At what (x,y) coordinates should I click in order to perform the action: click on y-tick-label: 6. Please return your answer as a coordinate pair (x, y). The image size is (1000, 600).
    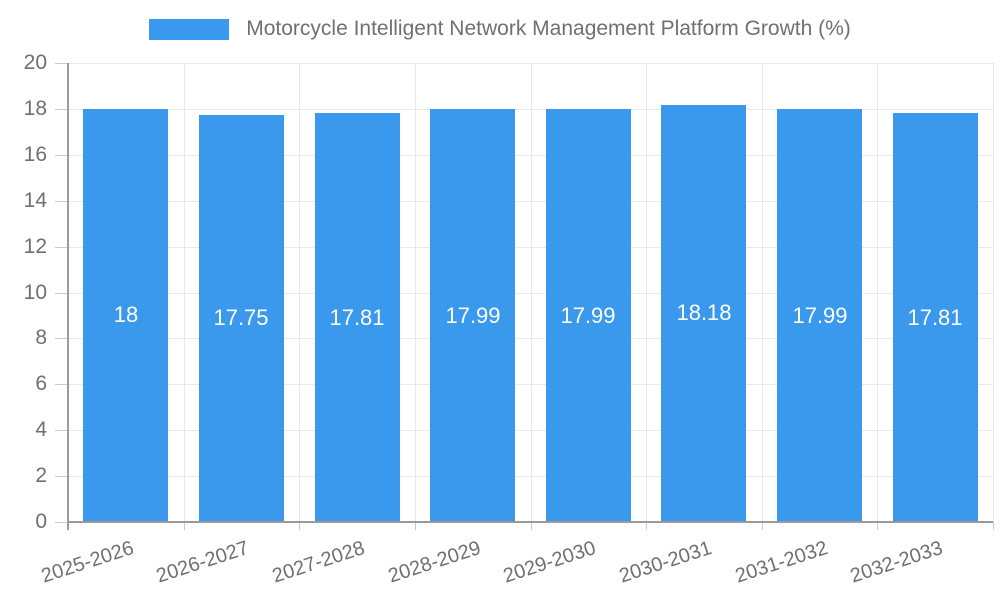
    Looking at the image, I should click on (41, 383).